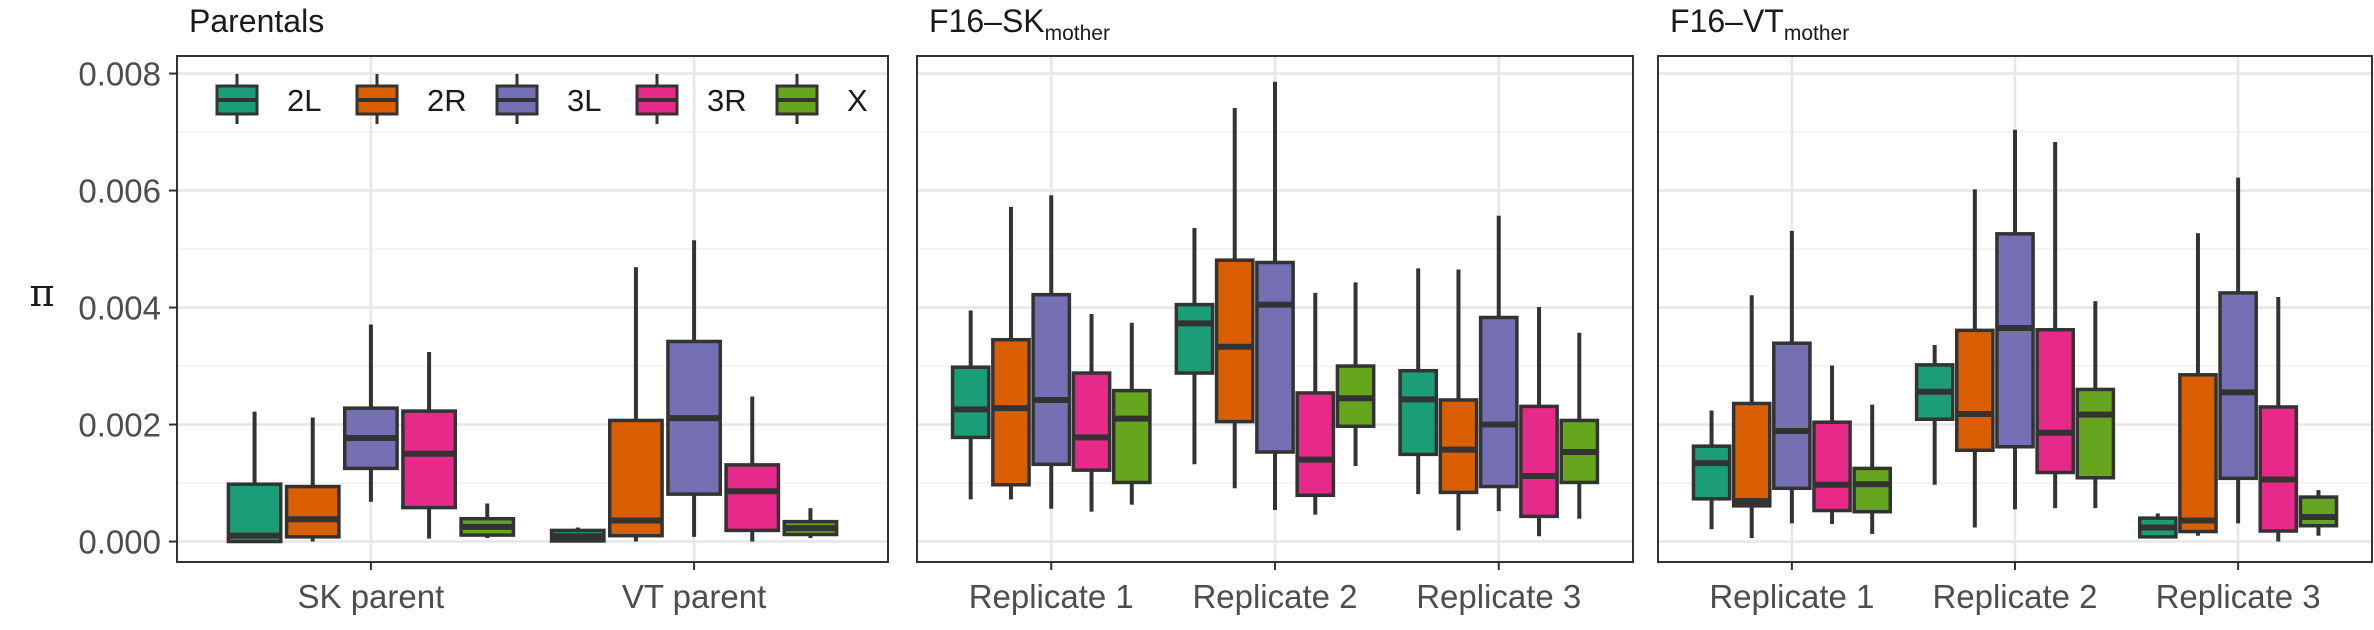 The height and width of the screenshot is (630, 2374). I want to click on panel-title: F16–SKmother, so click(1019, 24).